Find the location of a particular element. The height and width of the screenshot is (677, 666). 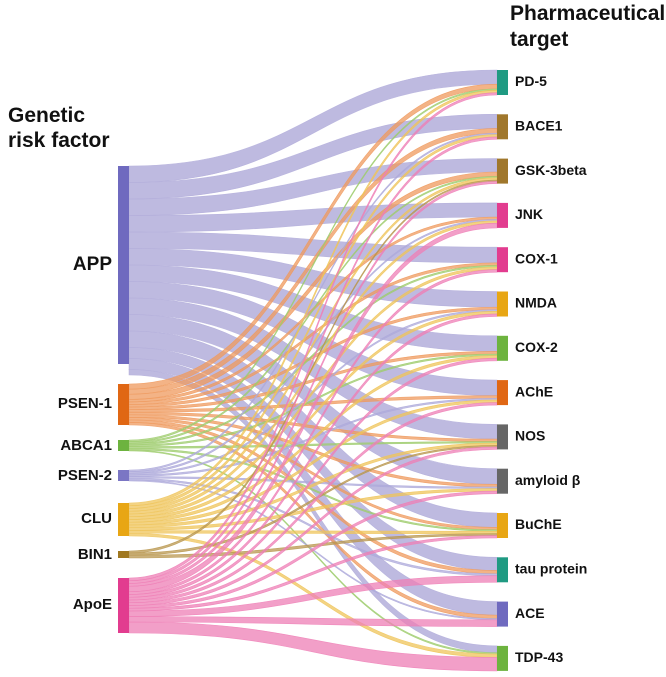

target-label-nos: NOS is located at coordinates (530, 436).